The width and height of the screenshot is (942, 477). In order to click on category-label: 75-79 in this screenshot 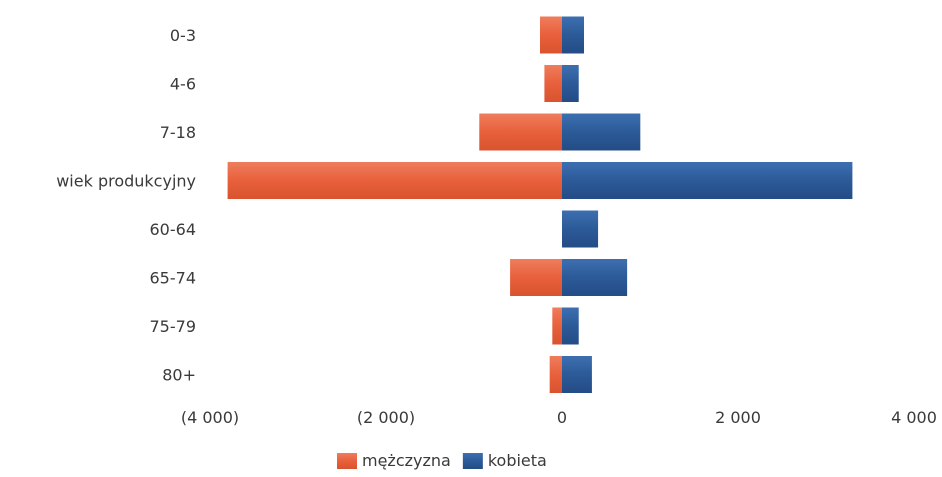, I will do `click(173, 326)`.